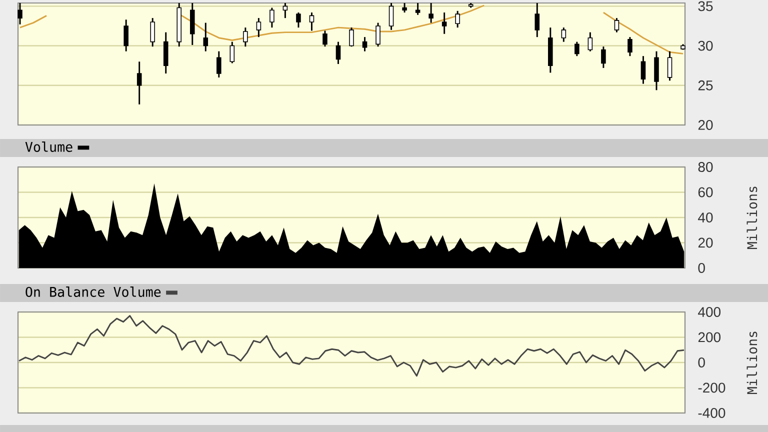 This screenshot has height=432, width=768. Describe the element at coordinates (712, 413) in the screenshot. I see `y-tick-label: -400` at that location.